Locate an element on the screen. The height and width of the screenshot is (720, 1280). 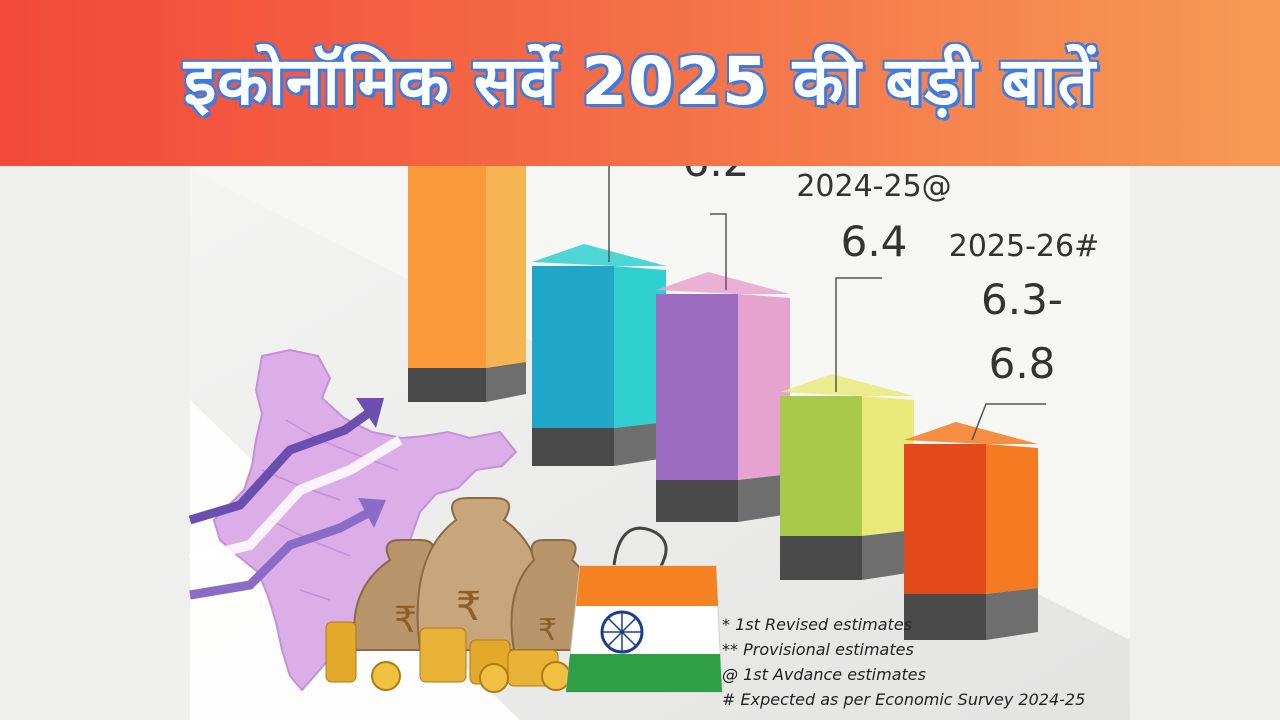
money-bag-icon: ₹ ₹ ₹ is located at coordinates (476, 574).